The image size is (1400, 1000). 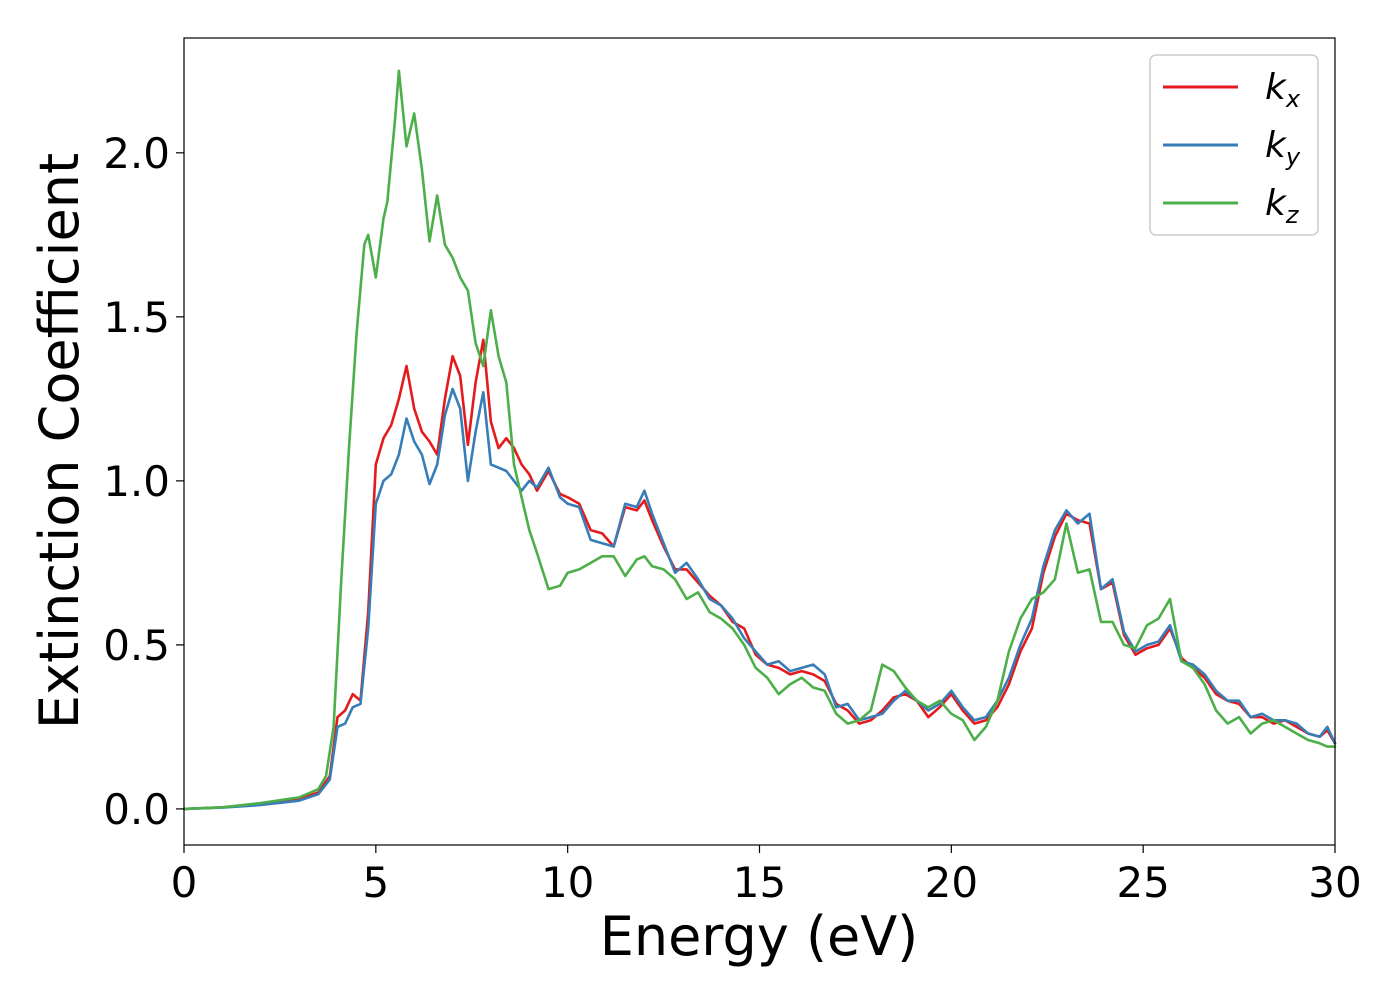 I want to click on x-tick-label: 0, so click(x=184, y=882).